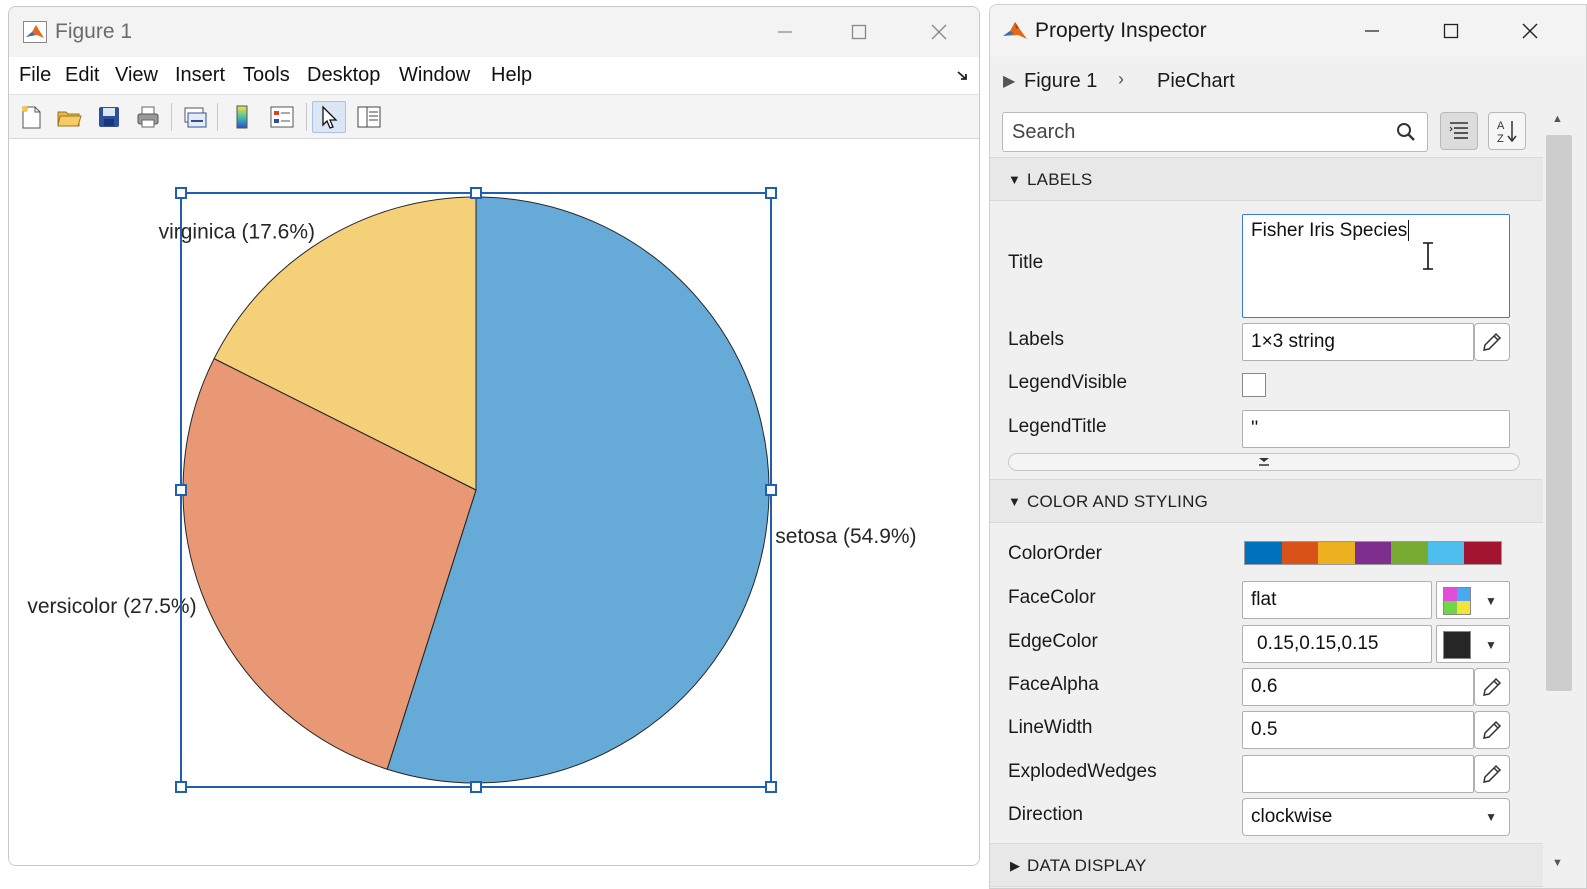  What do you see at coordinates (329, 563) in the screenshot?
I see `pie-slice-versicolor` at bounding box center [329, 563].